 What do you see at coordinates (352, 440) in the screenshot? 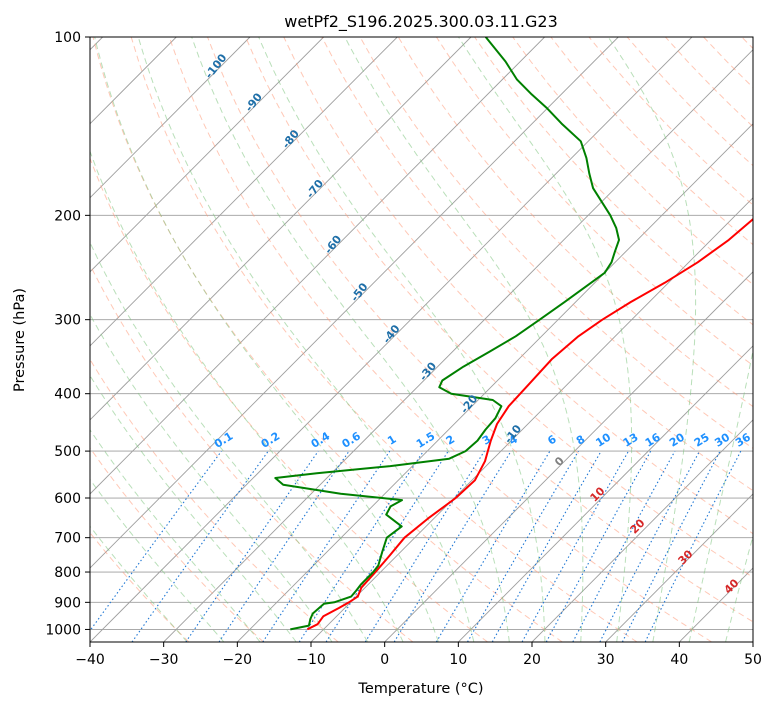
I see `mixing-ratio-label: 0.6` at bounding box center [352, 440].